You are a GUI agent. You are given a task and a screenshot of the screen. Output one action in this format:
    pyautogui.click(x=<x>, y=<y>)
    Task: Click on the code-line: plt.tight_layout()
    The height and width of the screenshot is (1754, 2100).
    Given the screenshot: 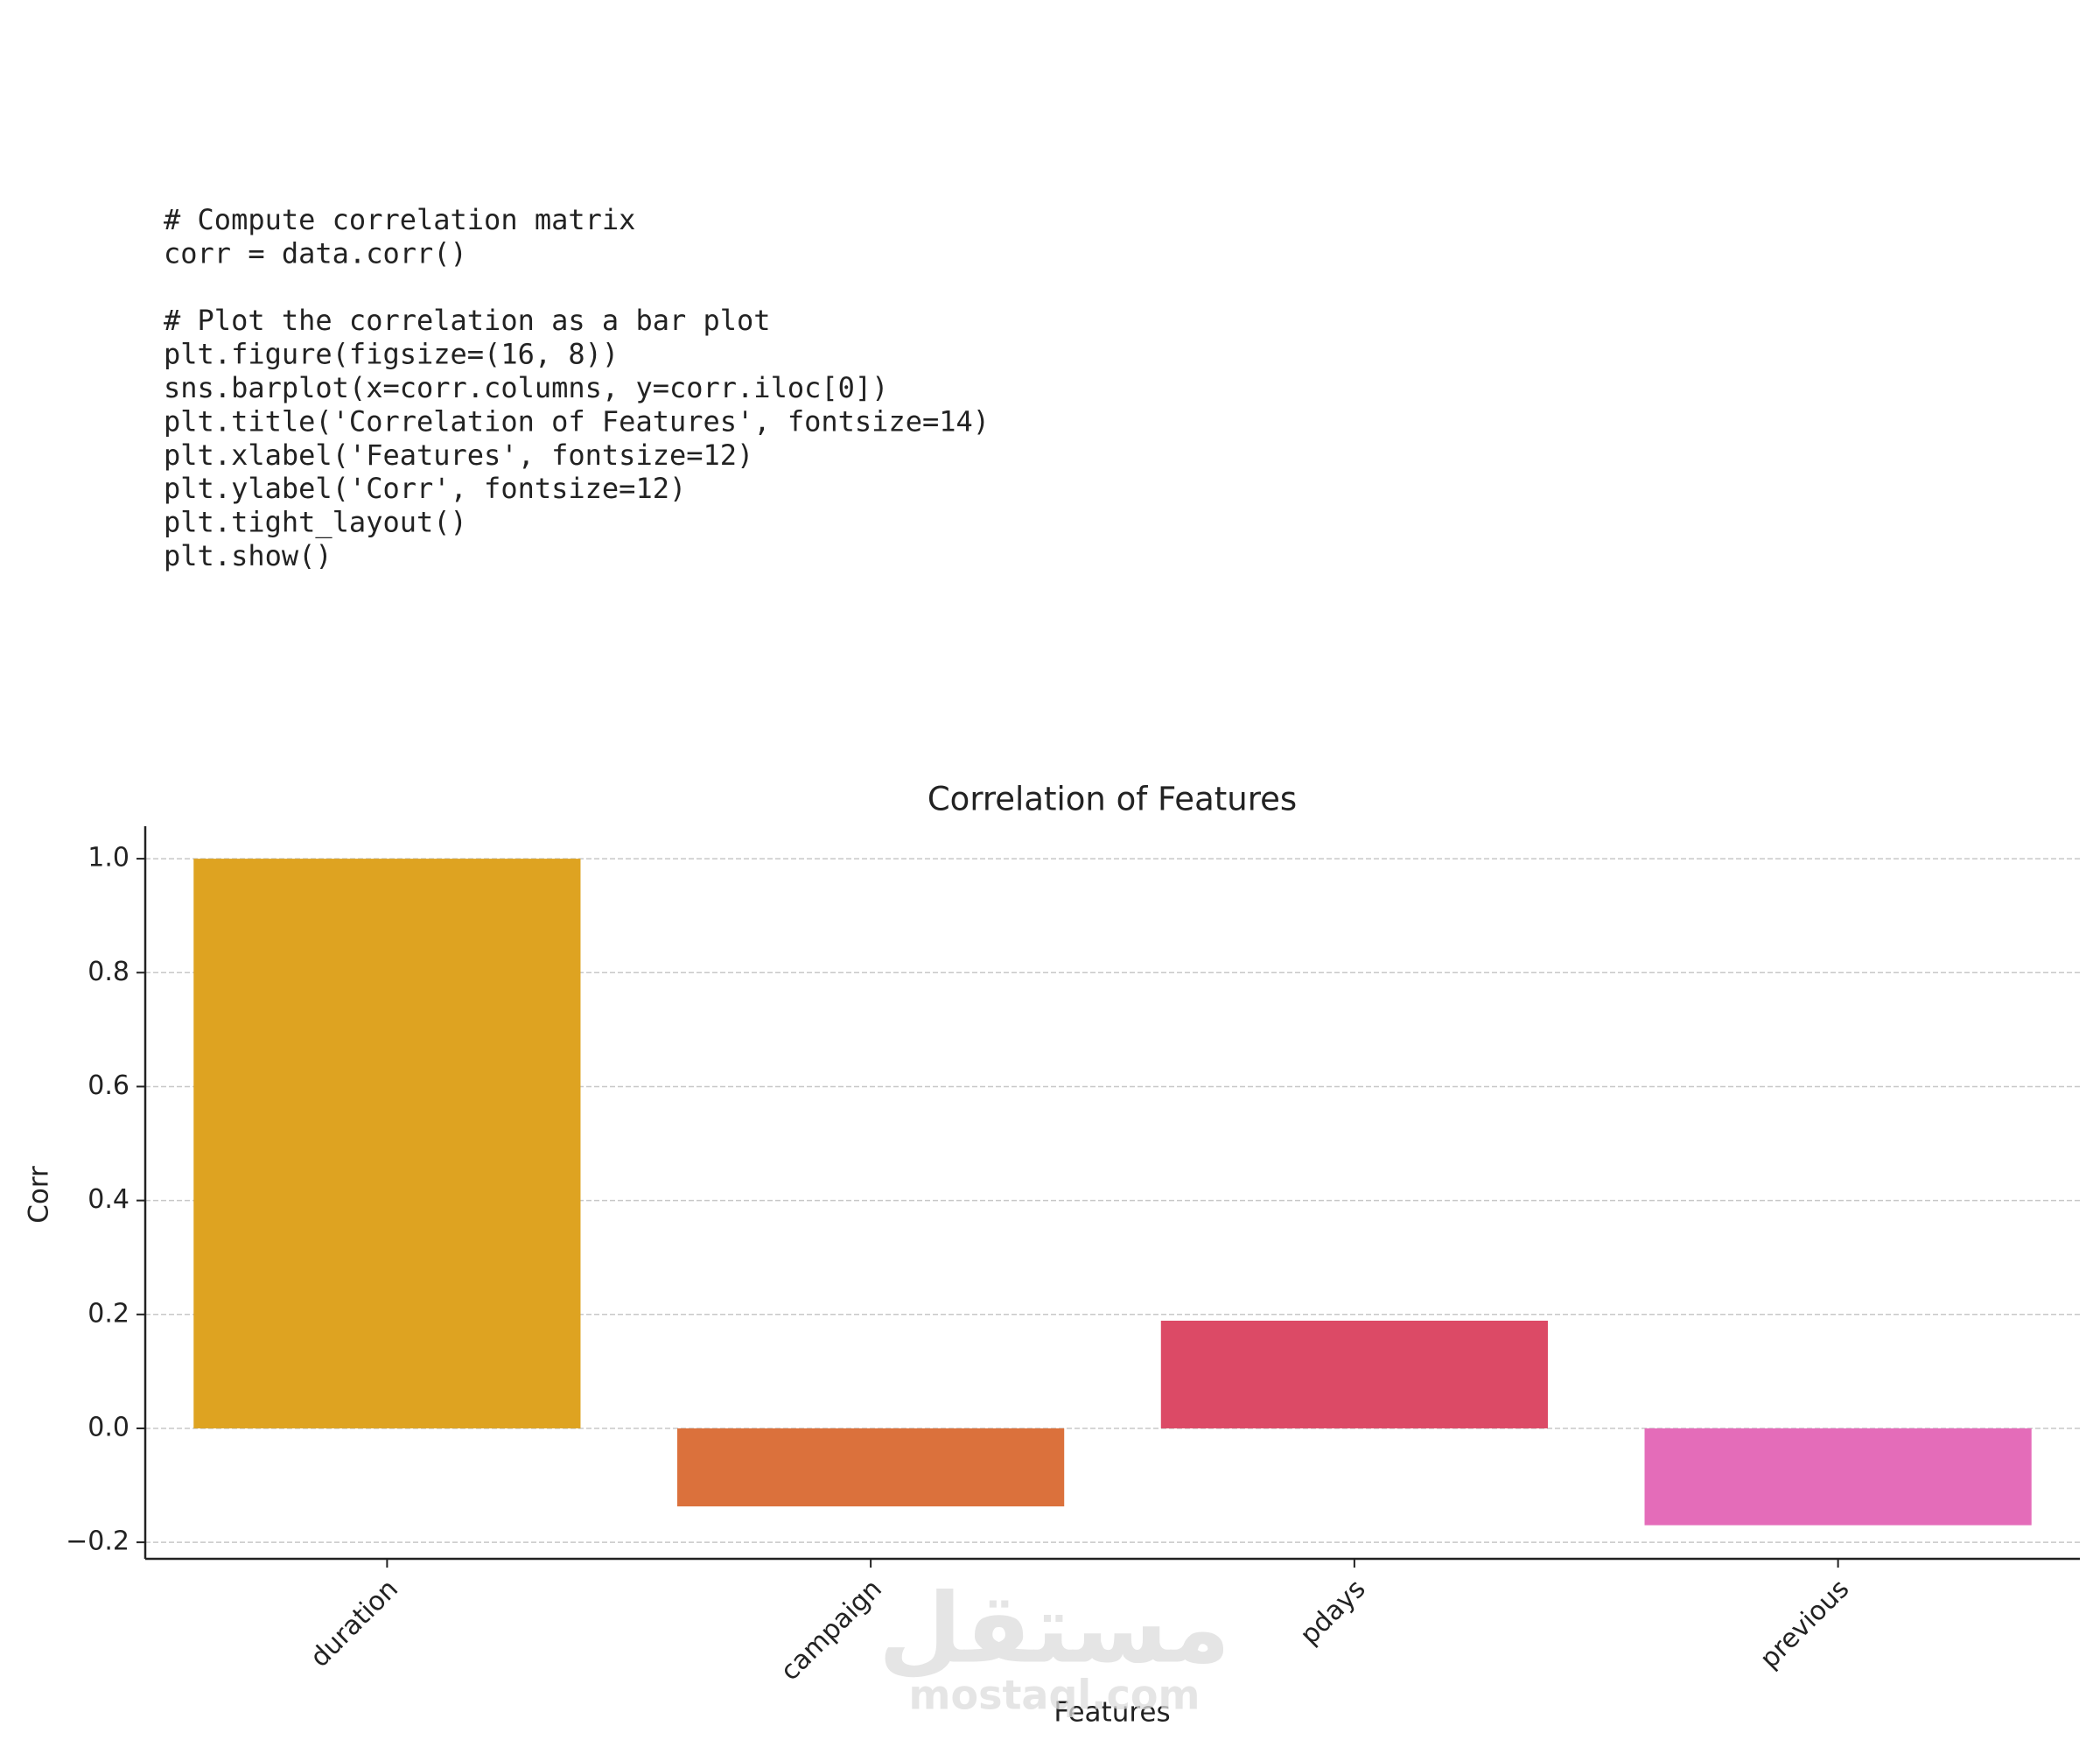 What is the action you would take?
    pyautogui.click(x=315, y=522)
    